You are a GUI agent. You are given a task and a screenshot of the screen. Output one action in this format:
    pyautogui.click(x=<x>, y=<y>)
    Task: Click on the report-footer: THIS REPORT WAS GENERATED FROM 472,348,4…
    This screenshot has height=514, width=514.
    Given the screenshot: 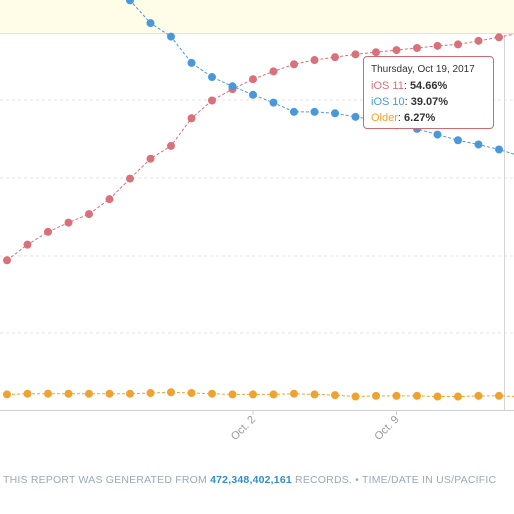 What is the action you would take?
    pyautogui.click(x=258, y=480)
    